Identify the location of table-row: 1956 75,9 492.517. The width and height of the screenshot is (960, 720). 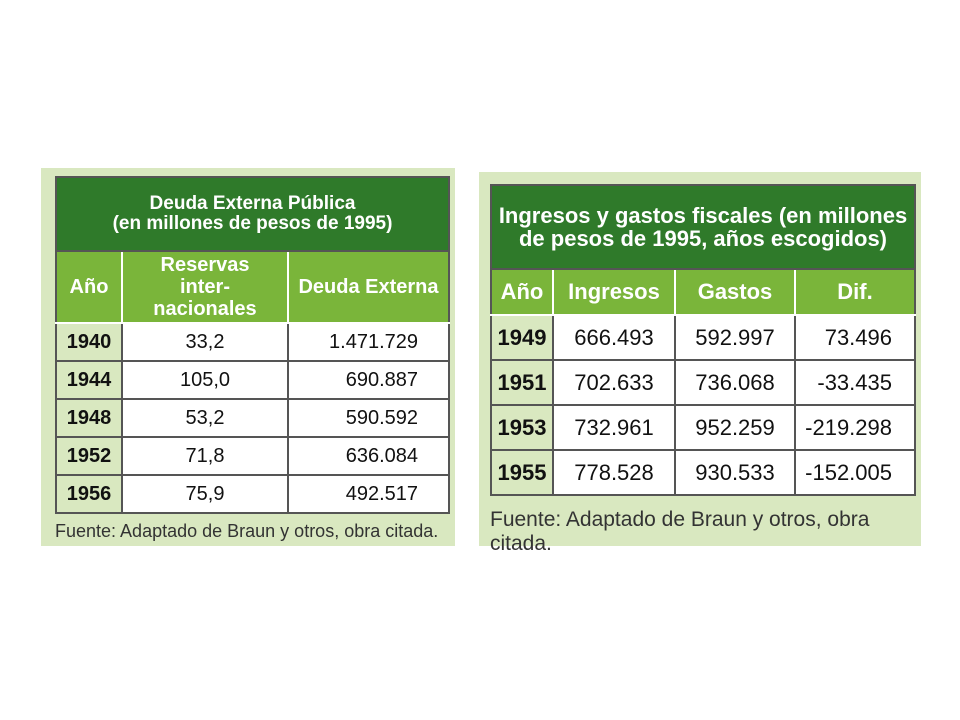
(253, 494).